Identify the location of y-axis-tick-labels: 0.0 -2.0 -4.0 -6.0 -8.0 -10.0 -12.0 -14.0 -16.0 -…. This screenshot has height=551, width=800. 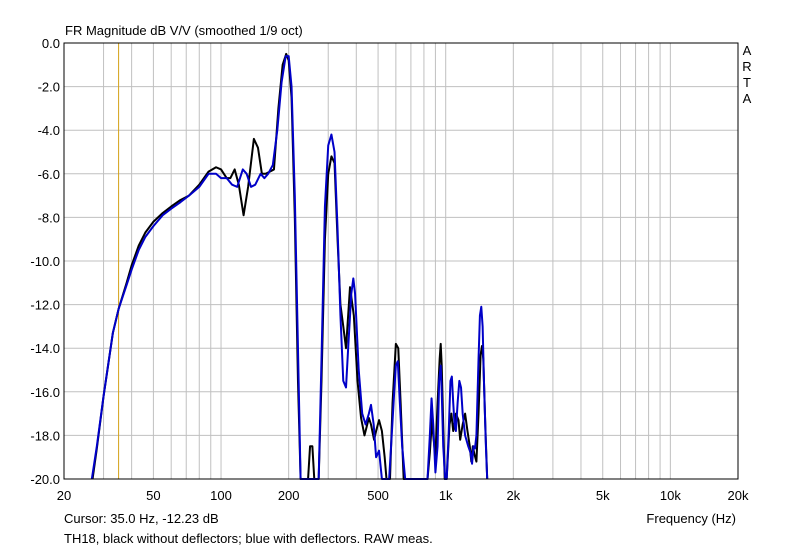
(45, 261).